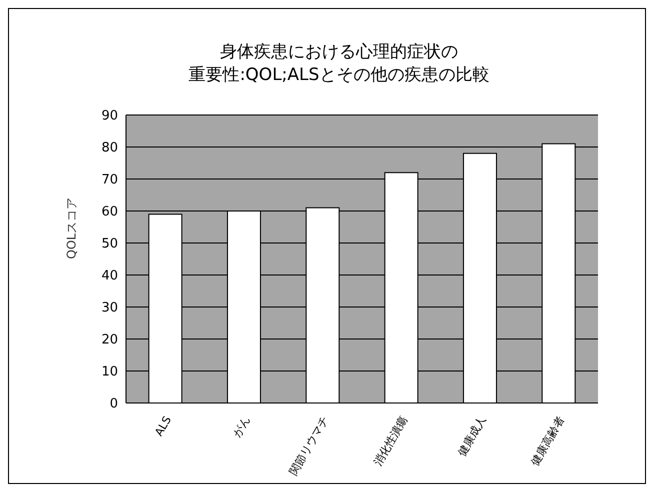 The height and width of the screenshot is (494, 655). Describe the element at coordinates (241, 427) in the screenshot. I see `x-tick-label: がん` at that location.